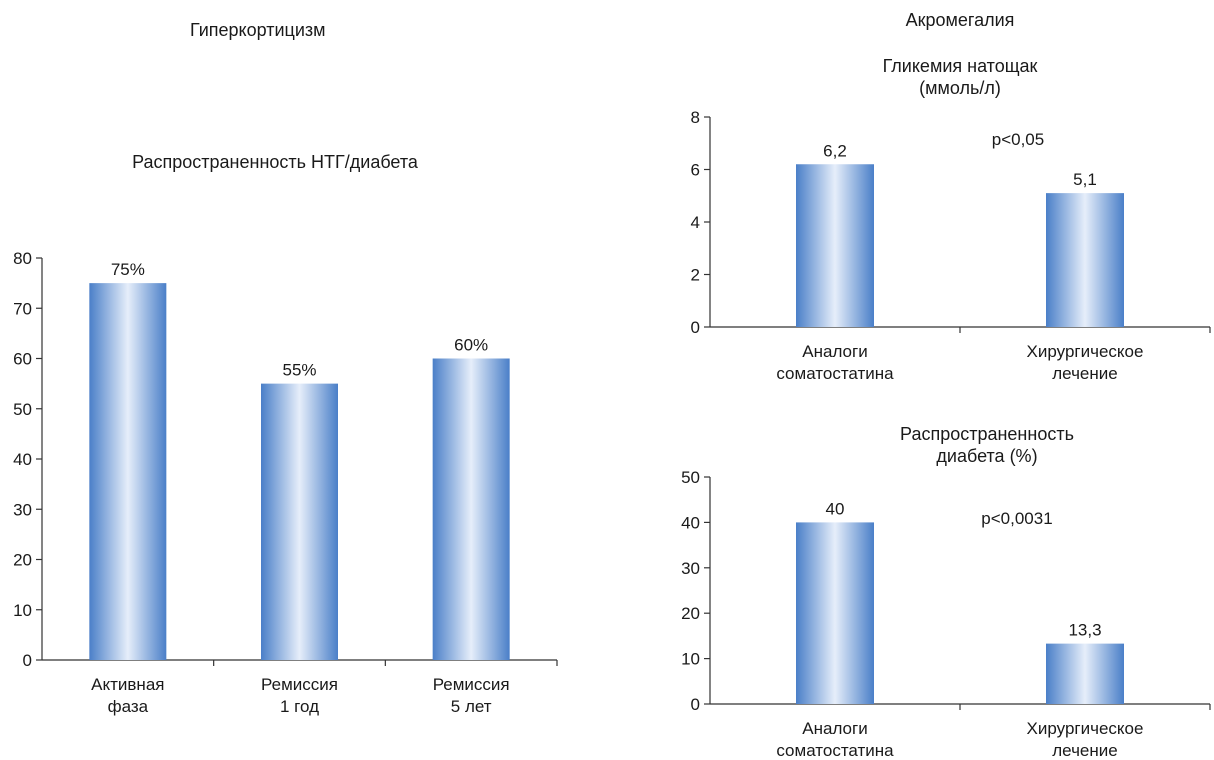 The height and width of the screenshot is (760, 1214). Describe the element at coordinates (22, 258) in the screenshot. I see `y-tick-label: 80` at that location.